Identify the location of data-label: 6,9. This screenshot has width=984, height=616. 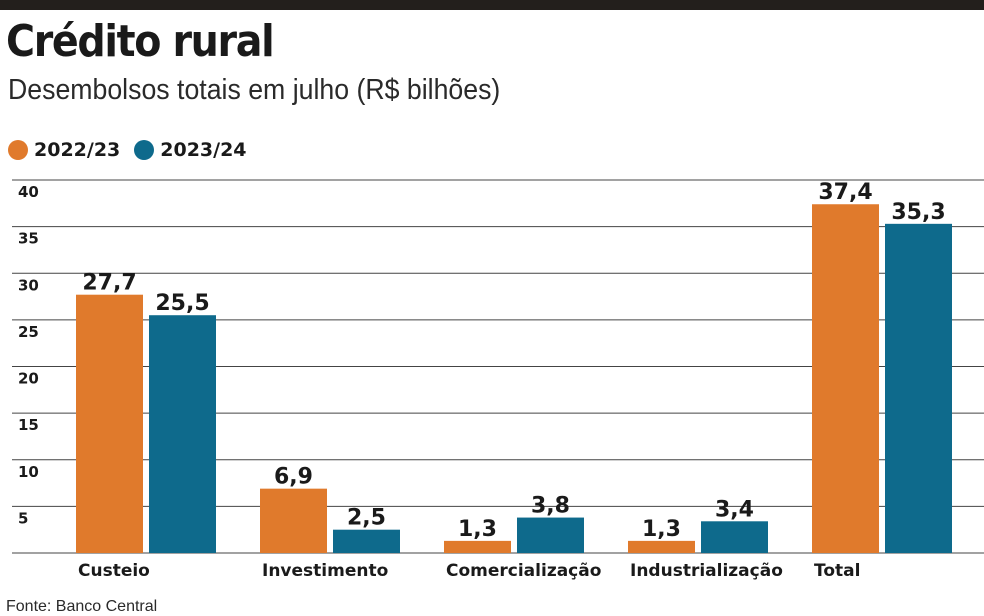
(293, 477).